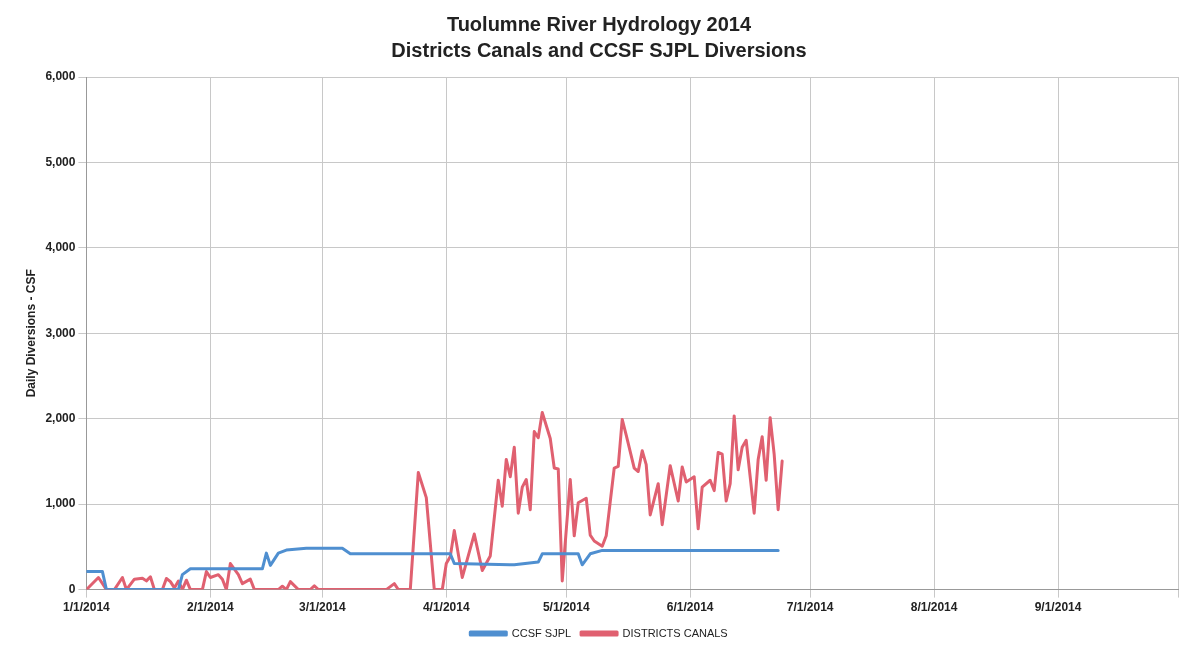 The width and height of the screenshot is (1188, 654). I want to click on x-tick-label: 1/1/2014, so click(87, 607).